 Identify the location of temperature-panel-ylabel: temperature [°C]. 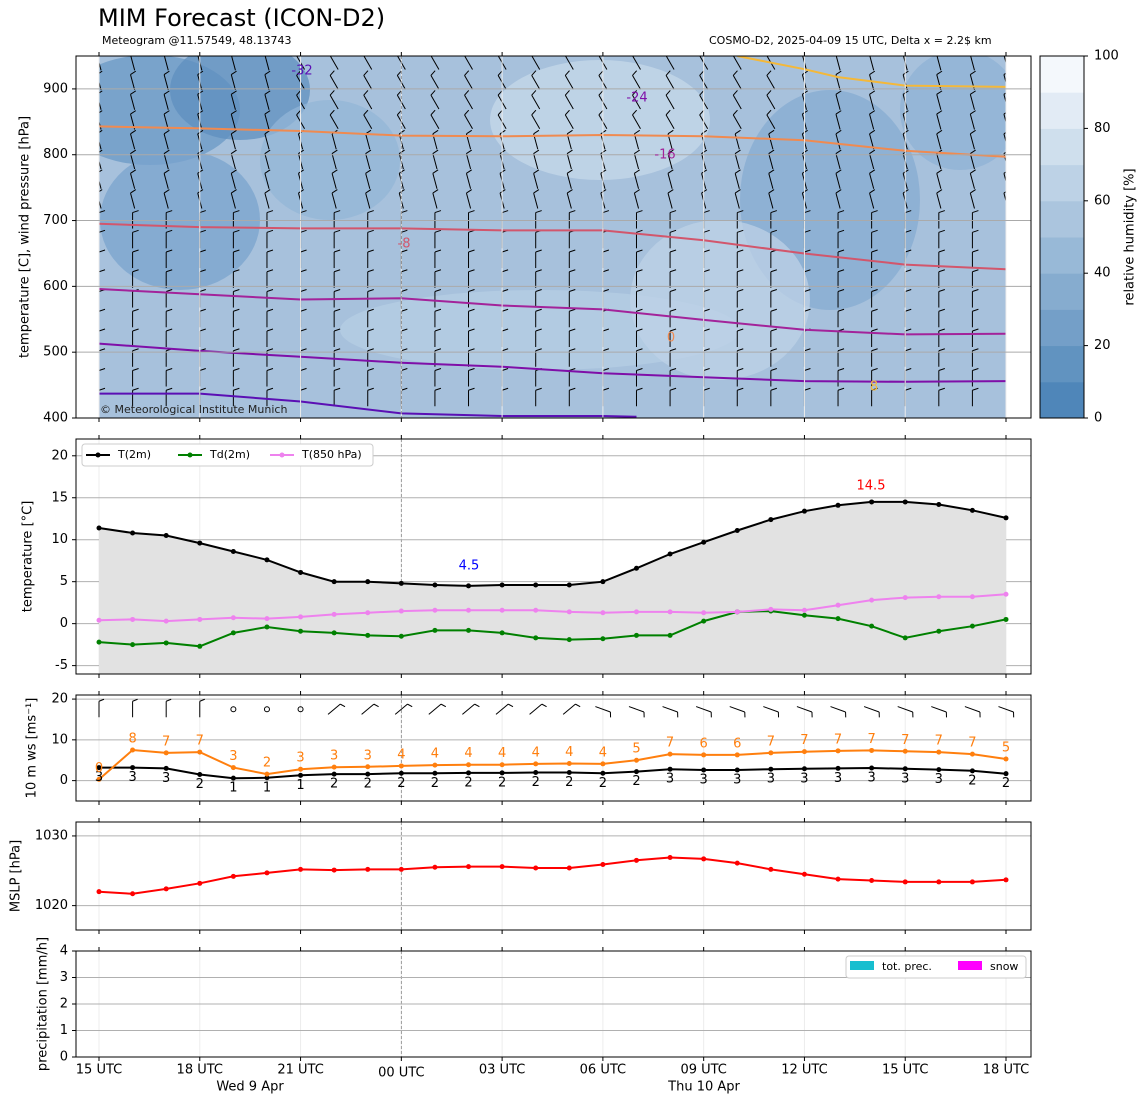
(28, 557).